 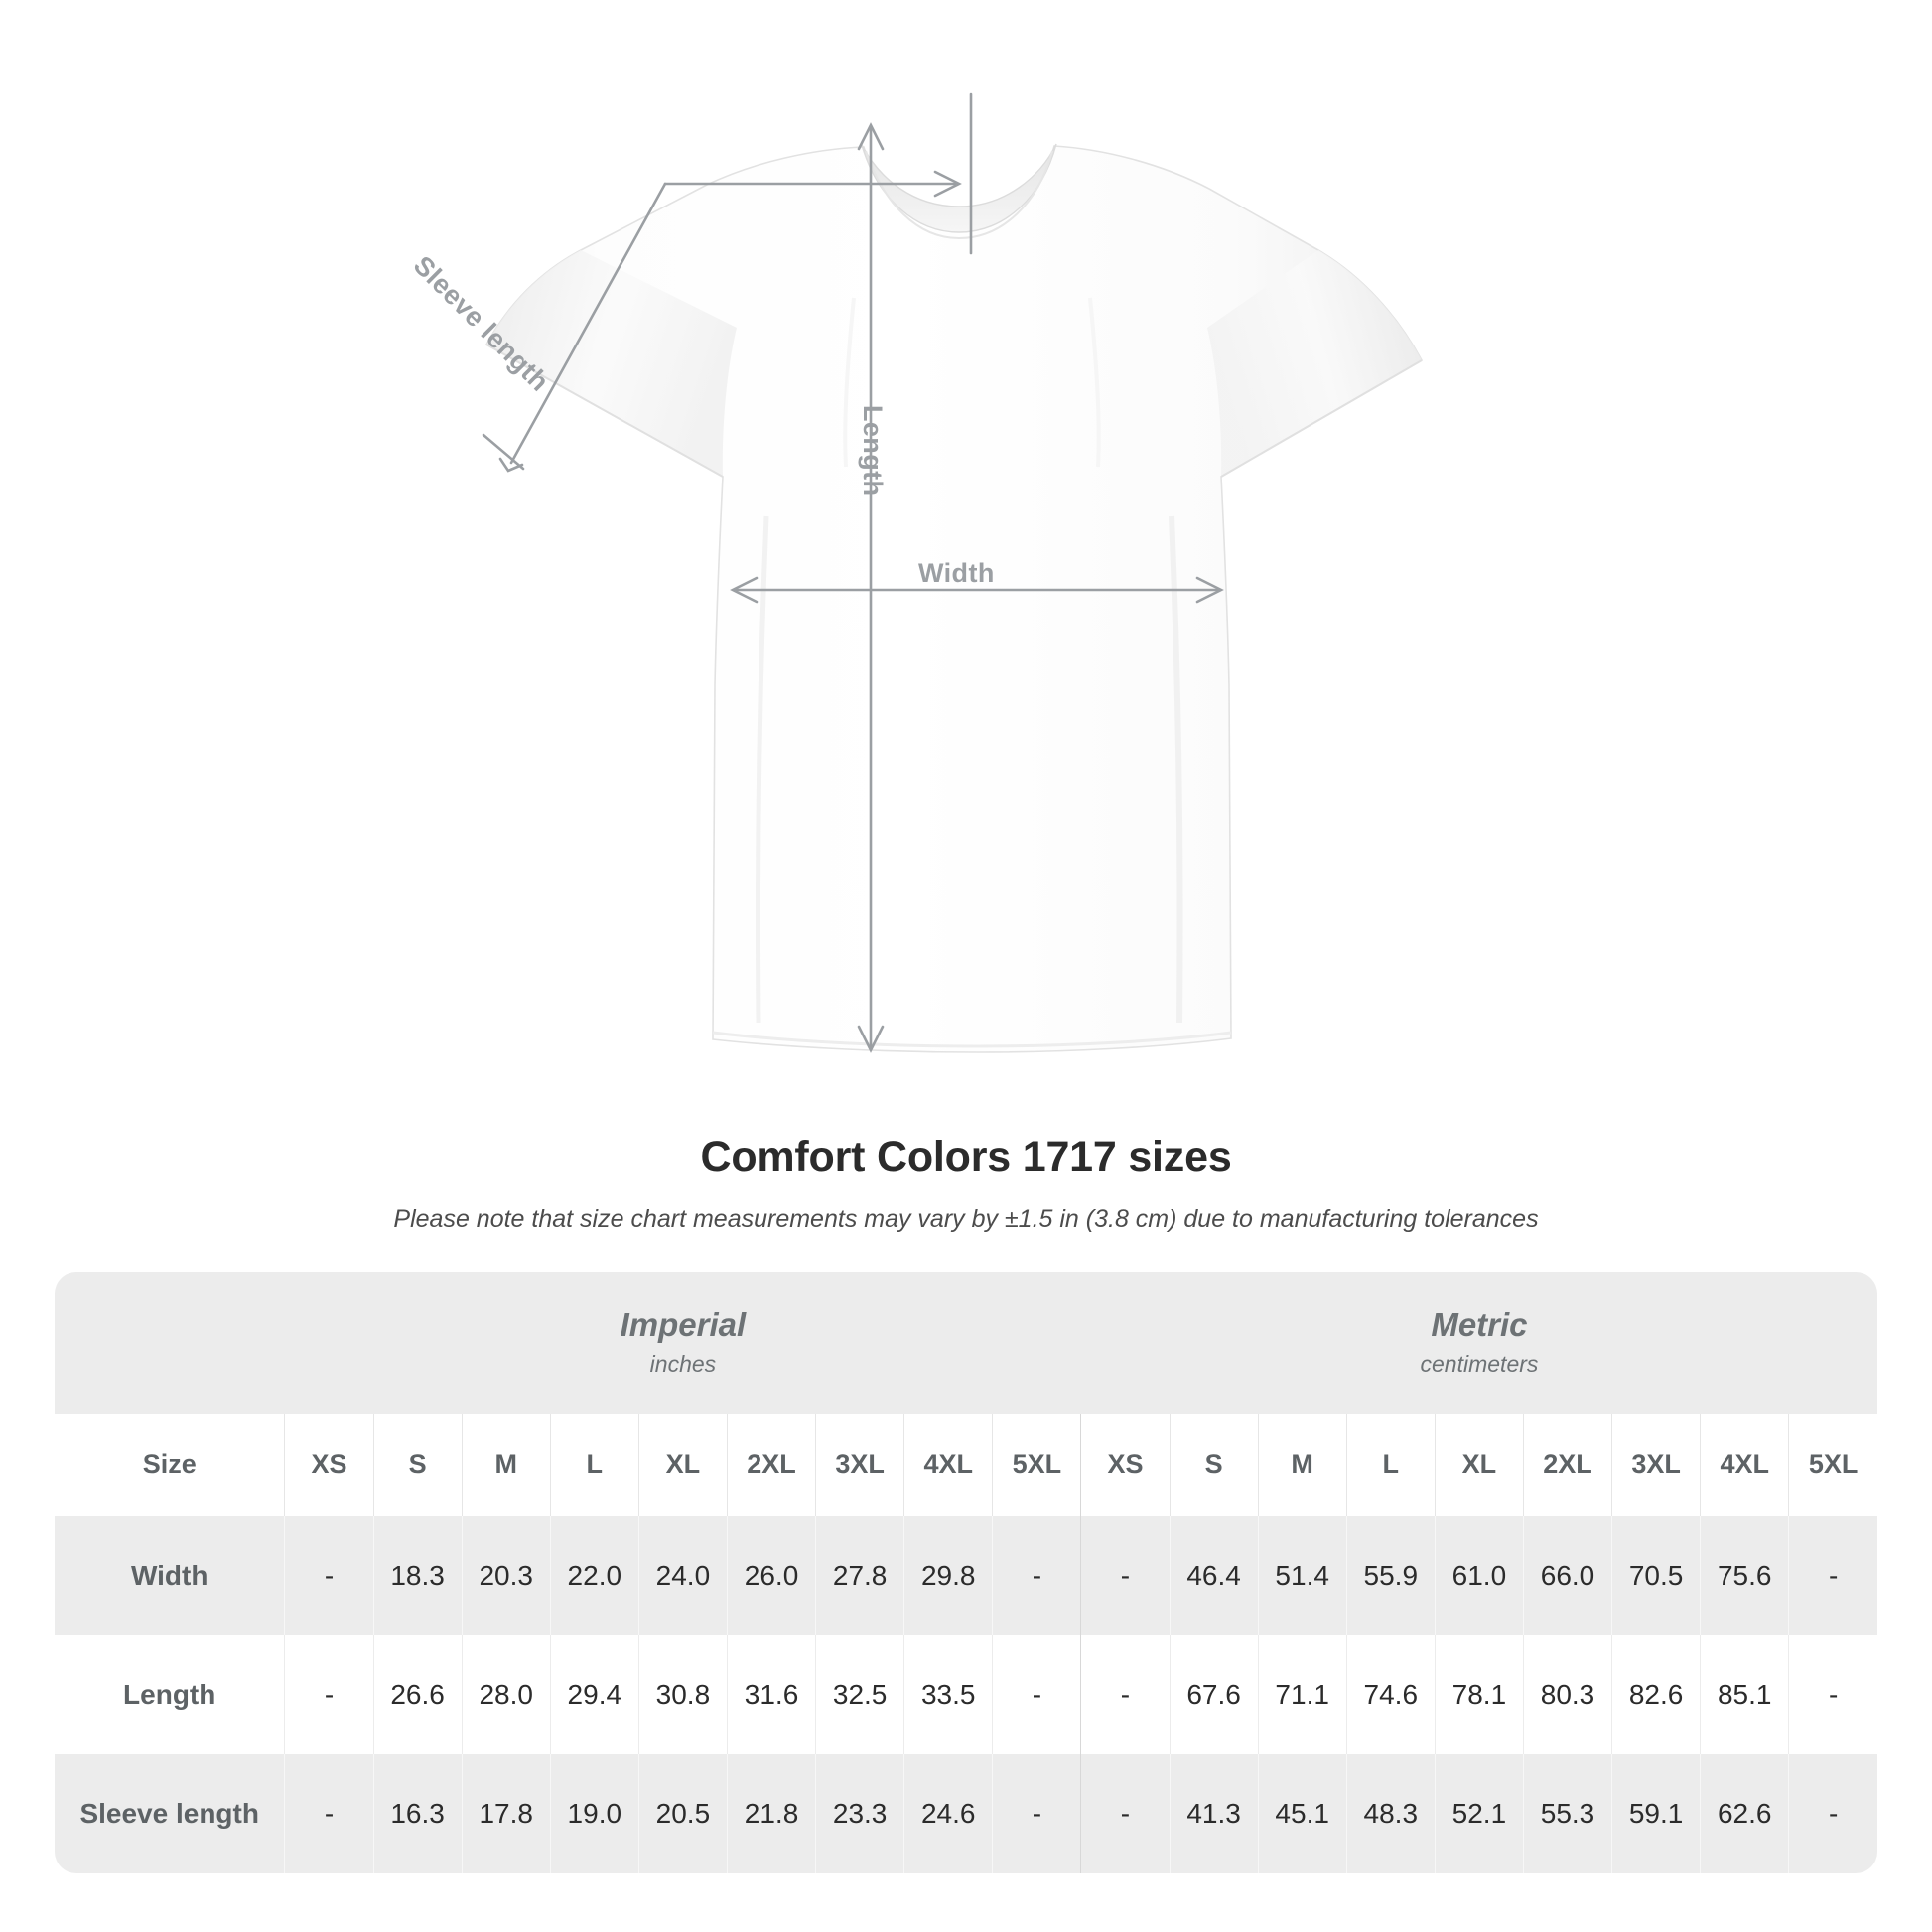 I want to click on cell-sleeve-imperial-xs: -, so click(x=329, y=1814).